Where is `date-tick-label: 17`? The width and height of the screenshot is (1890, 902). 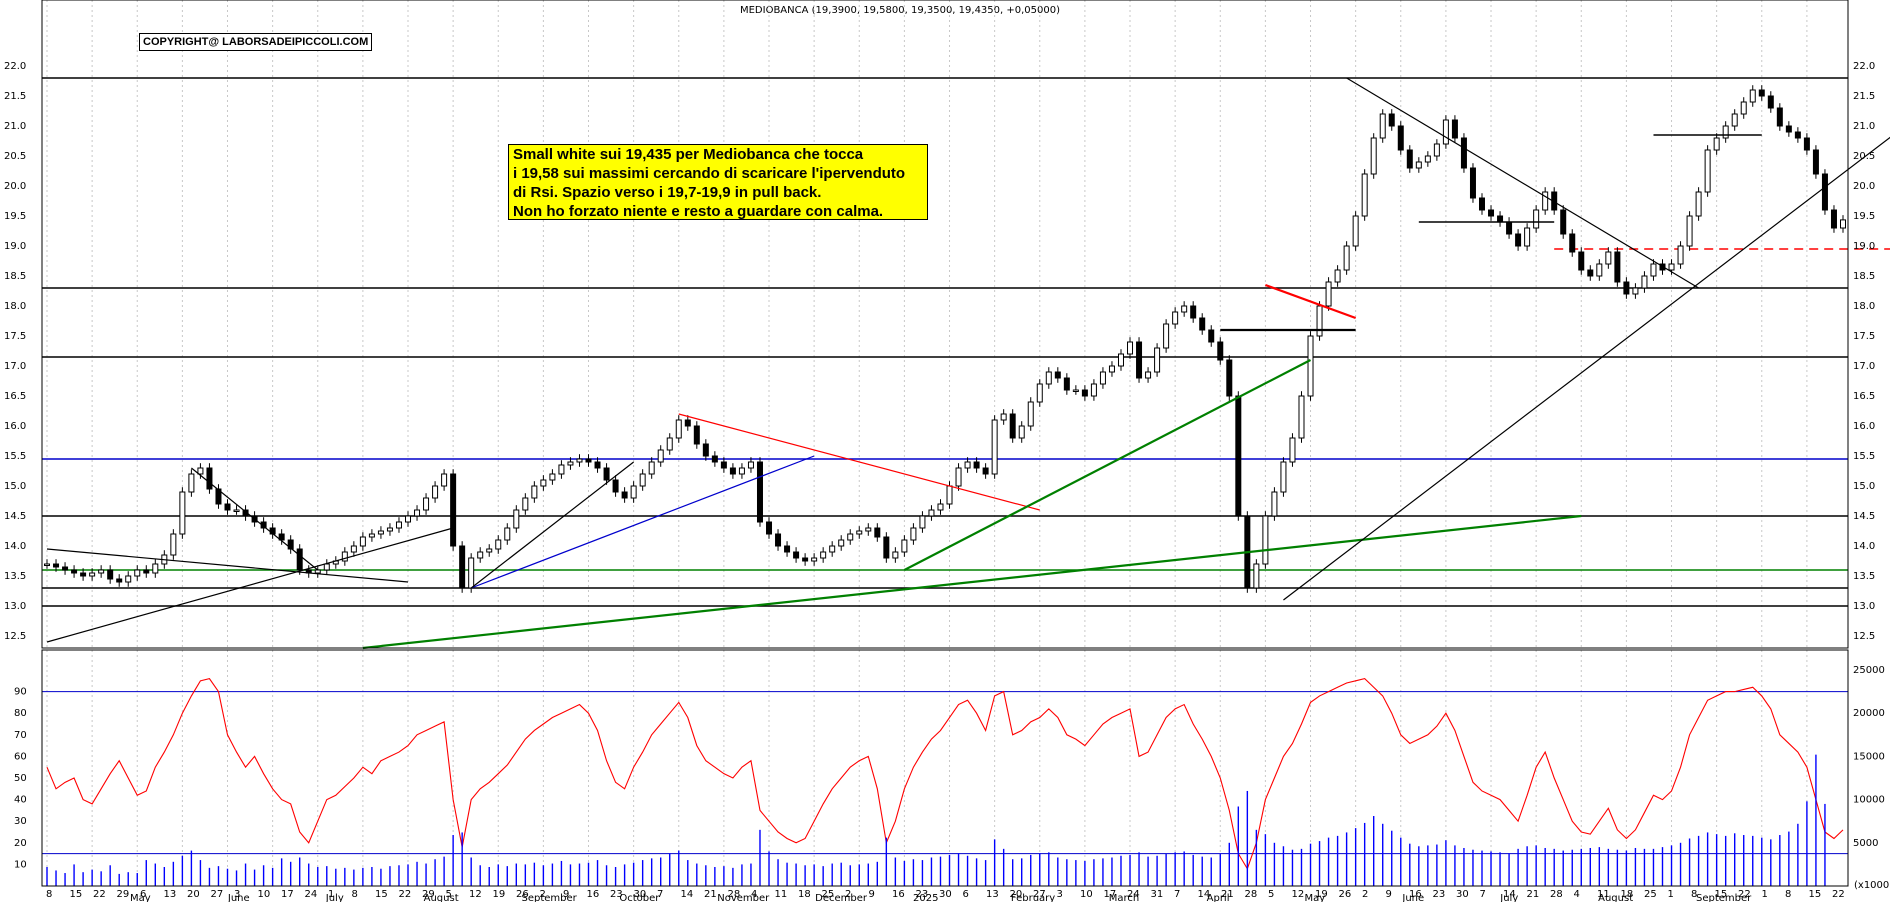 date-tick-label: 17 is located at coordinates (1110, 894).